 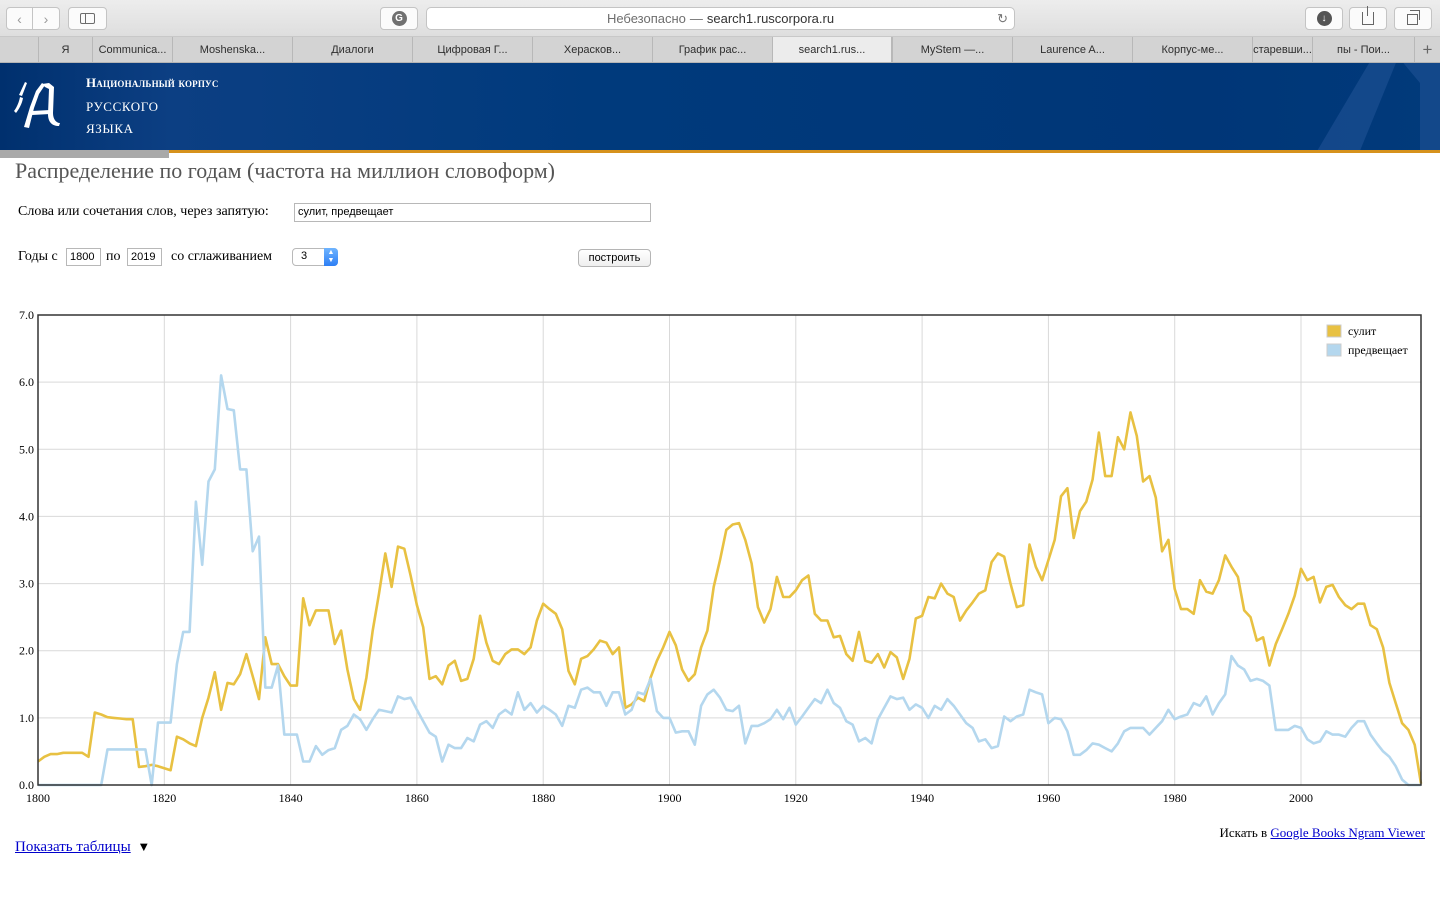 I want to click on downloads-button: ↓, so click(x=1324, y=18).